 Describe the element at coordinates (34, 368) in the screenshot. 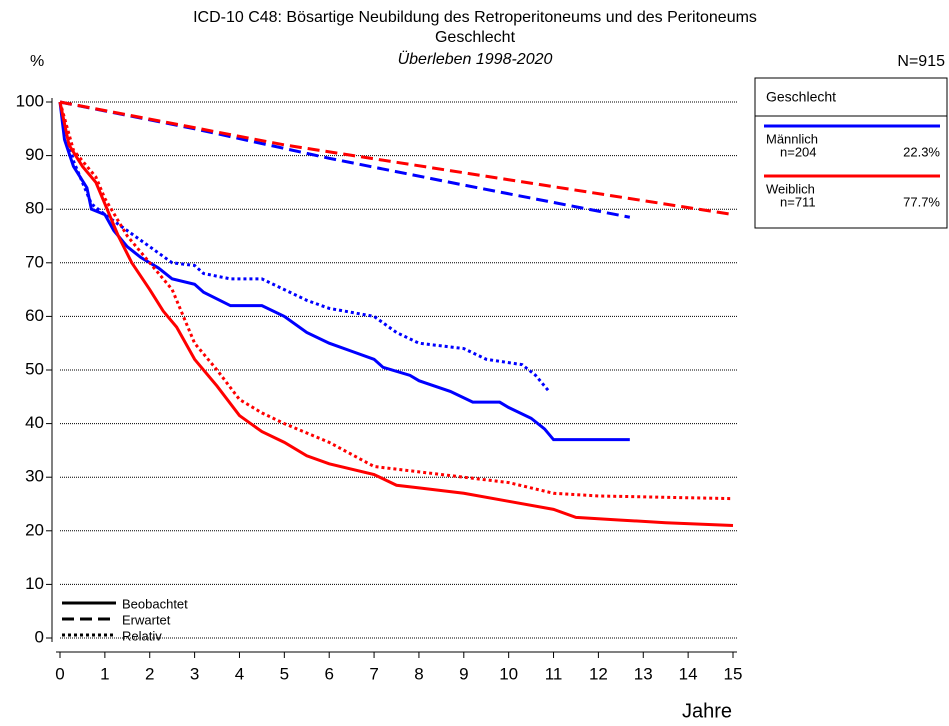

I see `y-tick-label: 50` at that location.